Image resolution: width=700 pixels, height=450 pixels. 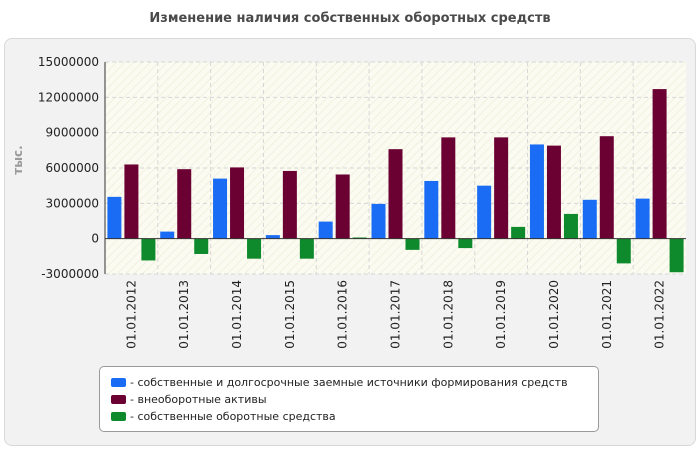 I want to click on x-tick-label: 01.01.2012, so click(x=131, y=314).